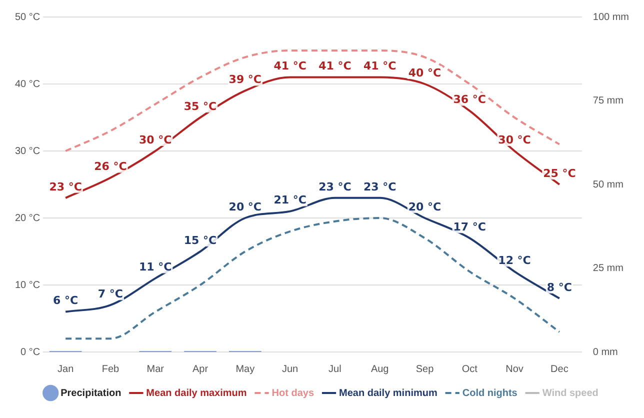 The width and height of the screenshot is (644, 418). I want to click on y2-tick-label: 100 mm, so click(610, 17).